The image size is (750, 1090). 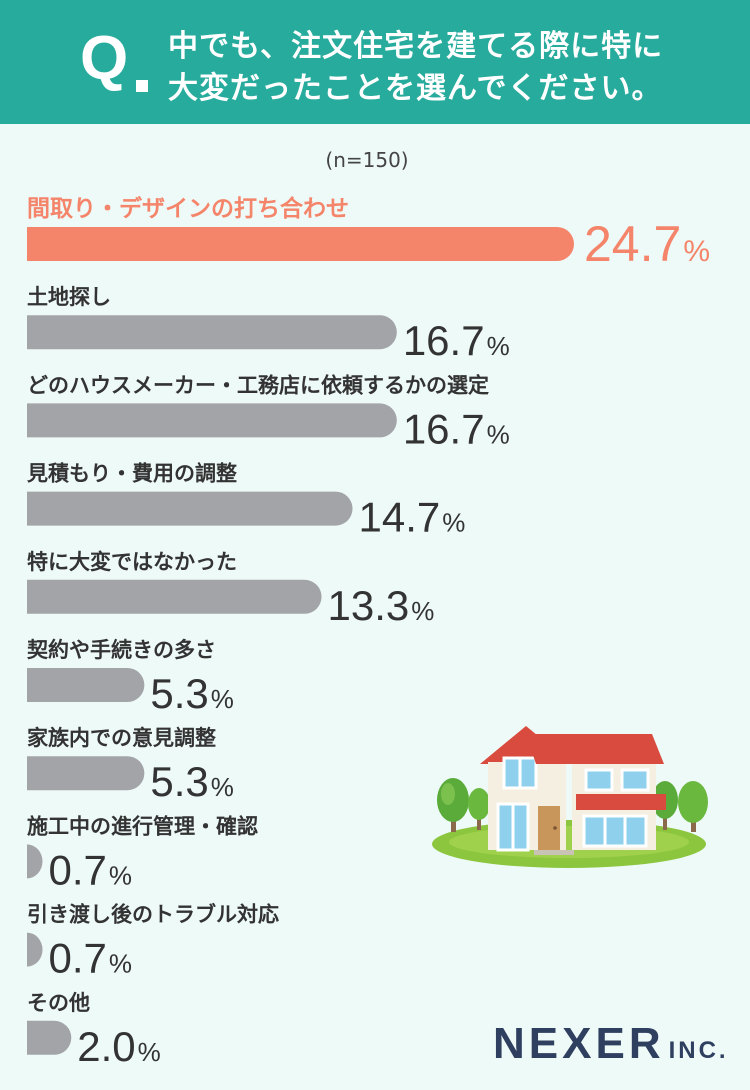 What do you see at coordinates (142, 86) in the screenshot?
I see `q-dot` at bounding box center [142, 86].